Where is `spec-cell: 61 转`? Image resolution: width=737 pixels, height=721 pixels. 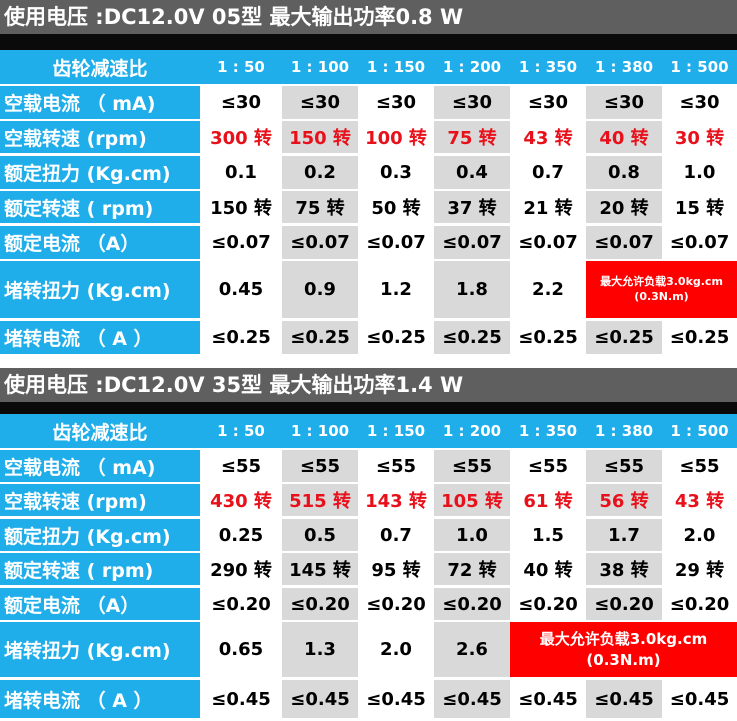
spec-cell: 61 转 is located at coordinates (548, 500).